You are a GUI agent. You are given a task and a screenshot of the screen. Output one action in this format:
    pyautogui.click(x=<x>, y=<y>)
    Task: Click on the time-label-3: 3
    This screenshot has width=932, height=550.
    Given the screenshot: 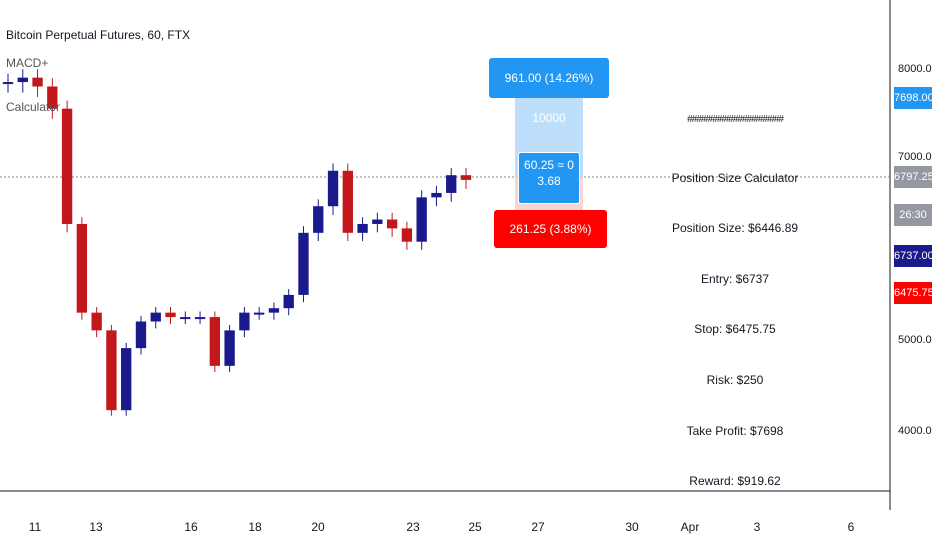 What is the action you would take?
    pyautogui.click(x=757, y=527)
    